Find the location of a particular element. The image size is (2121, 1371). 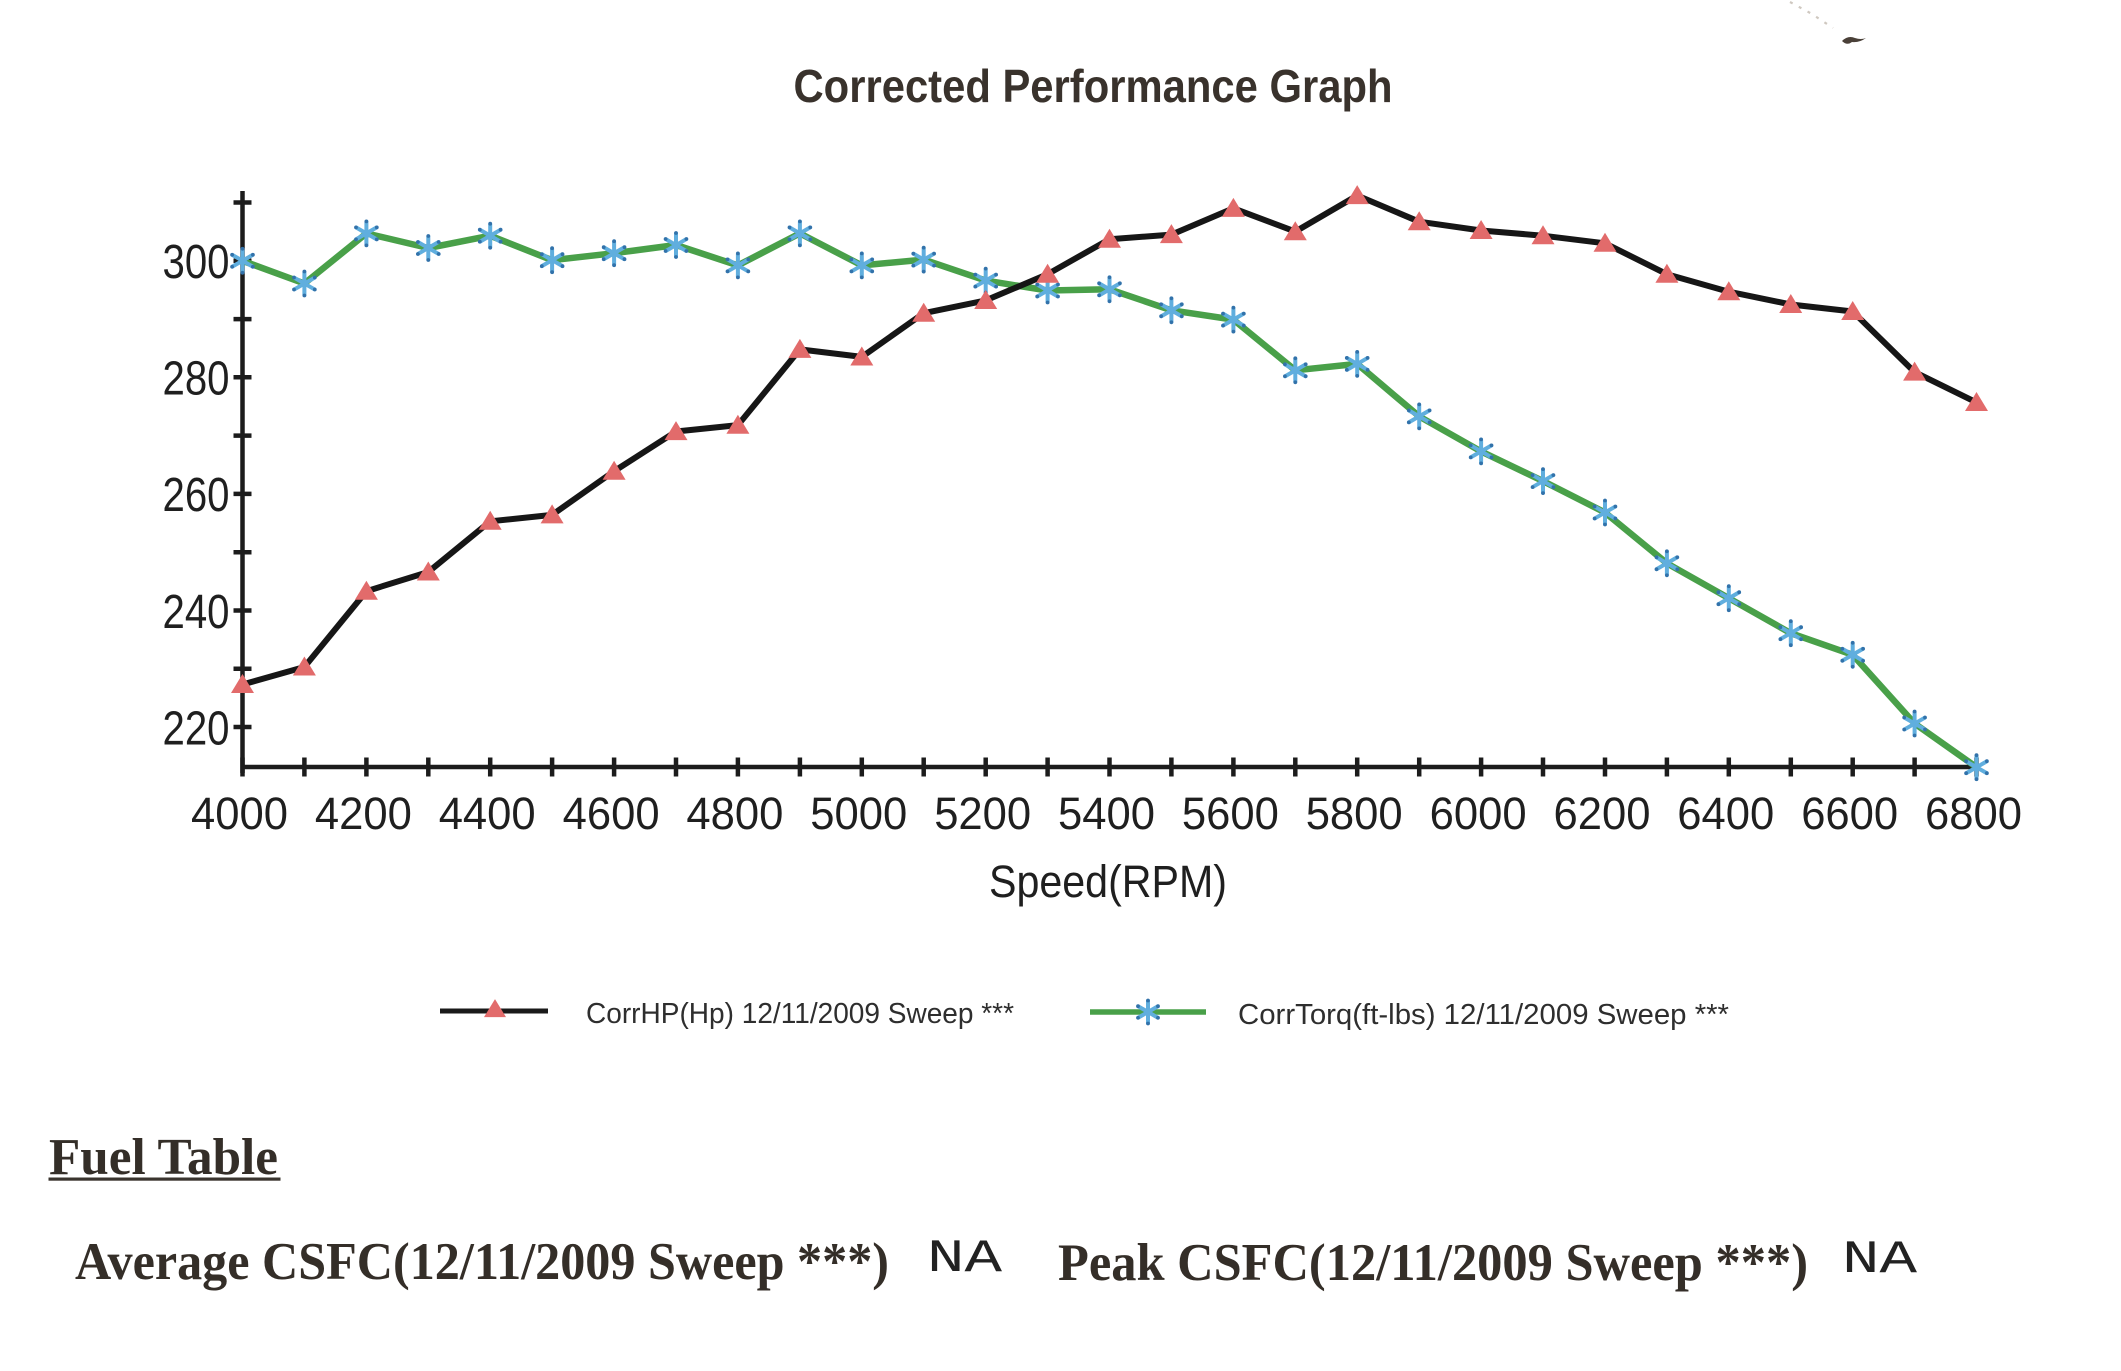

svg-text: 4600 is located at coordinates (611, 813).